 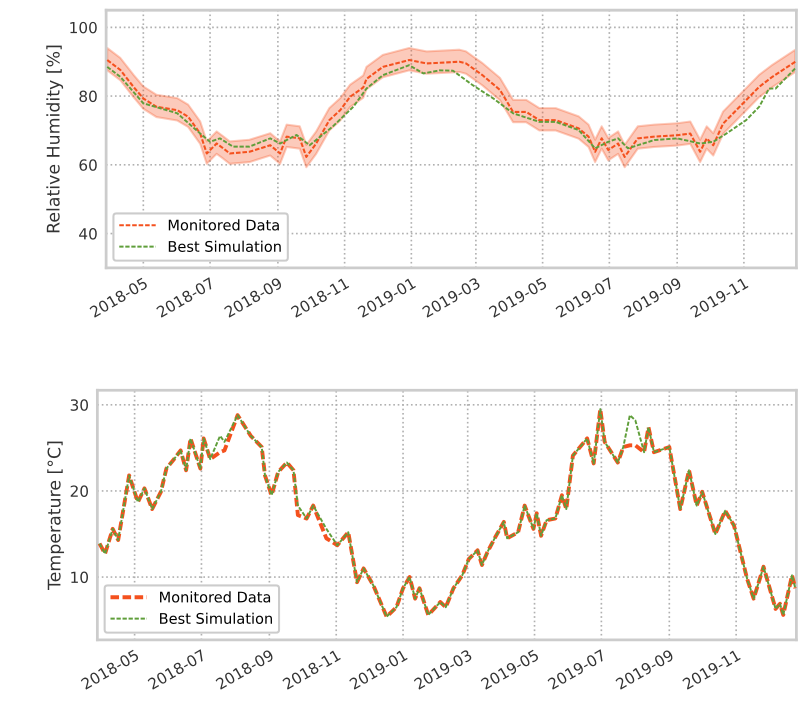 I want to click on y-tick-label: 80, so click(x=88, y=96).